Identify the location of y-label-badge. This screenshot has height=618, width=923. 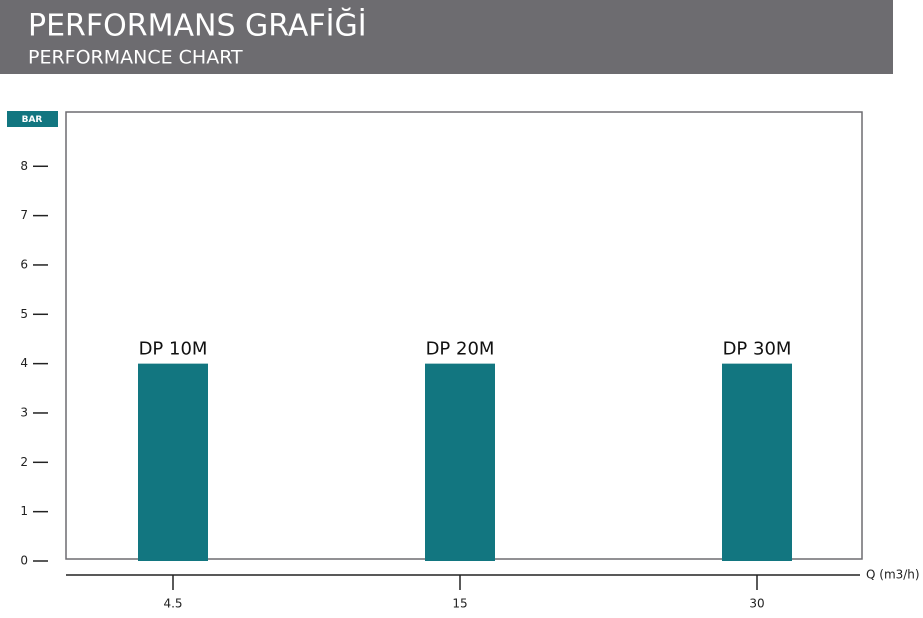
(32, 119).